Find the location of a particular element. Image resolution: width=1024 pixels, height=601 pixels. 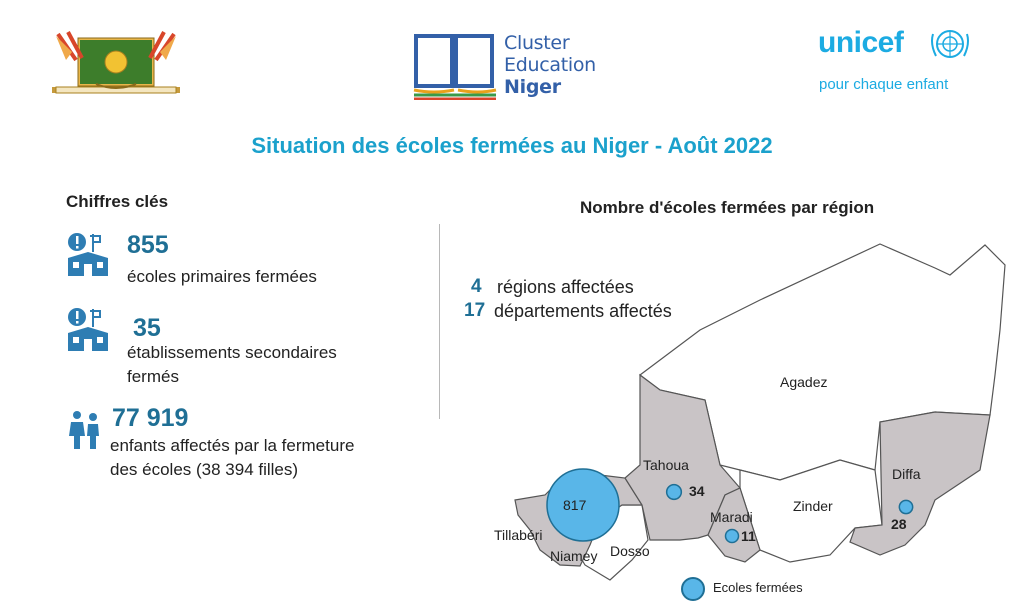

legend-label: Ecoles fermées is located at coordinates (758, 587).